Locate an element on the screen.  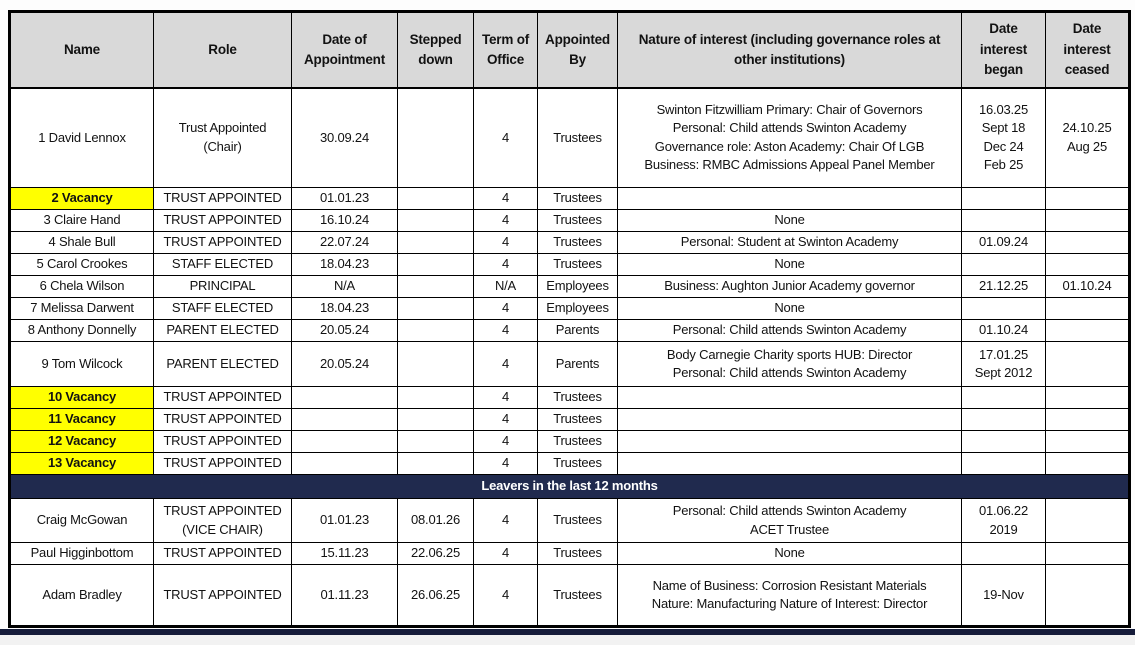
cell-date_interest_began: 19-Nov is located at coordinates (1003, 595).